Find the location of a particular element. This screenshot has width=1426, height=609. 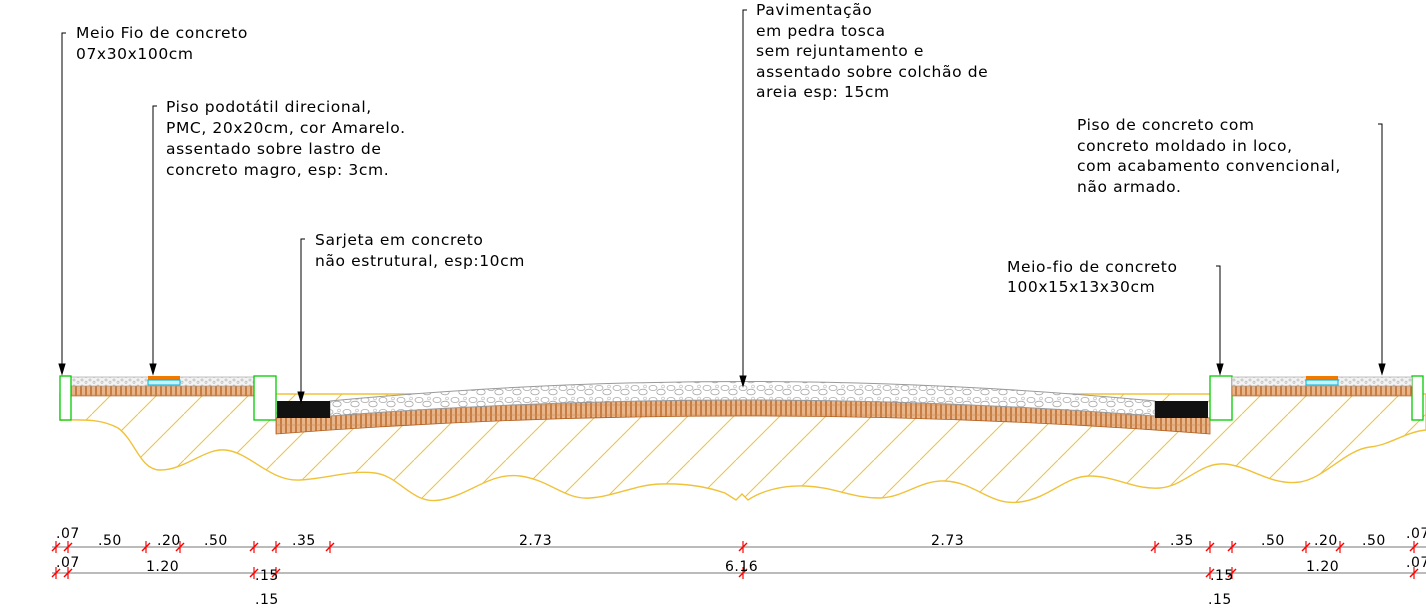

dimension-row-2: .07 1.20 .15 6.16 .15 1.20 .07 is located at coordinates (741, 569).